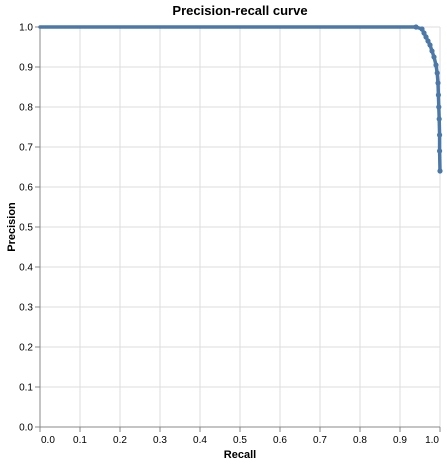  What do you see at coordinates (26, 108) in the screenshot?
I see `y-tick-label: 0.8` at bounding box center [26, 108].